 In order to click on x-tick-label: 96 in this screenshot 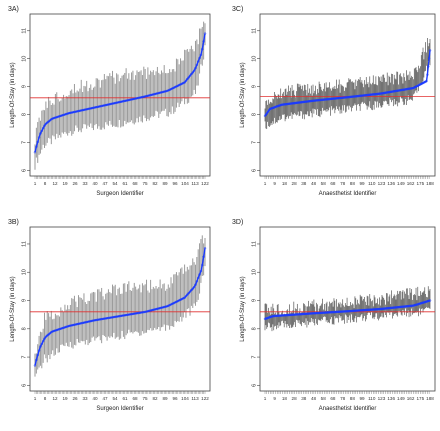, I will do `click(175, 398)`.